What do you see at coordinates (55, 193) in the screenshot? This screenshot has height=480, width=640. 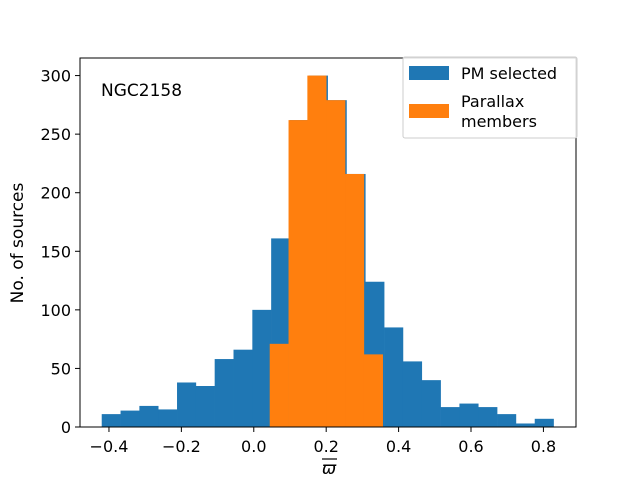 I see `y-tick-label: 200` at bounding box center [55, 193].